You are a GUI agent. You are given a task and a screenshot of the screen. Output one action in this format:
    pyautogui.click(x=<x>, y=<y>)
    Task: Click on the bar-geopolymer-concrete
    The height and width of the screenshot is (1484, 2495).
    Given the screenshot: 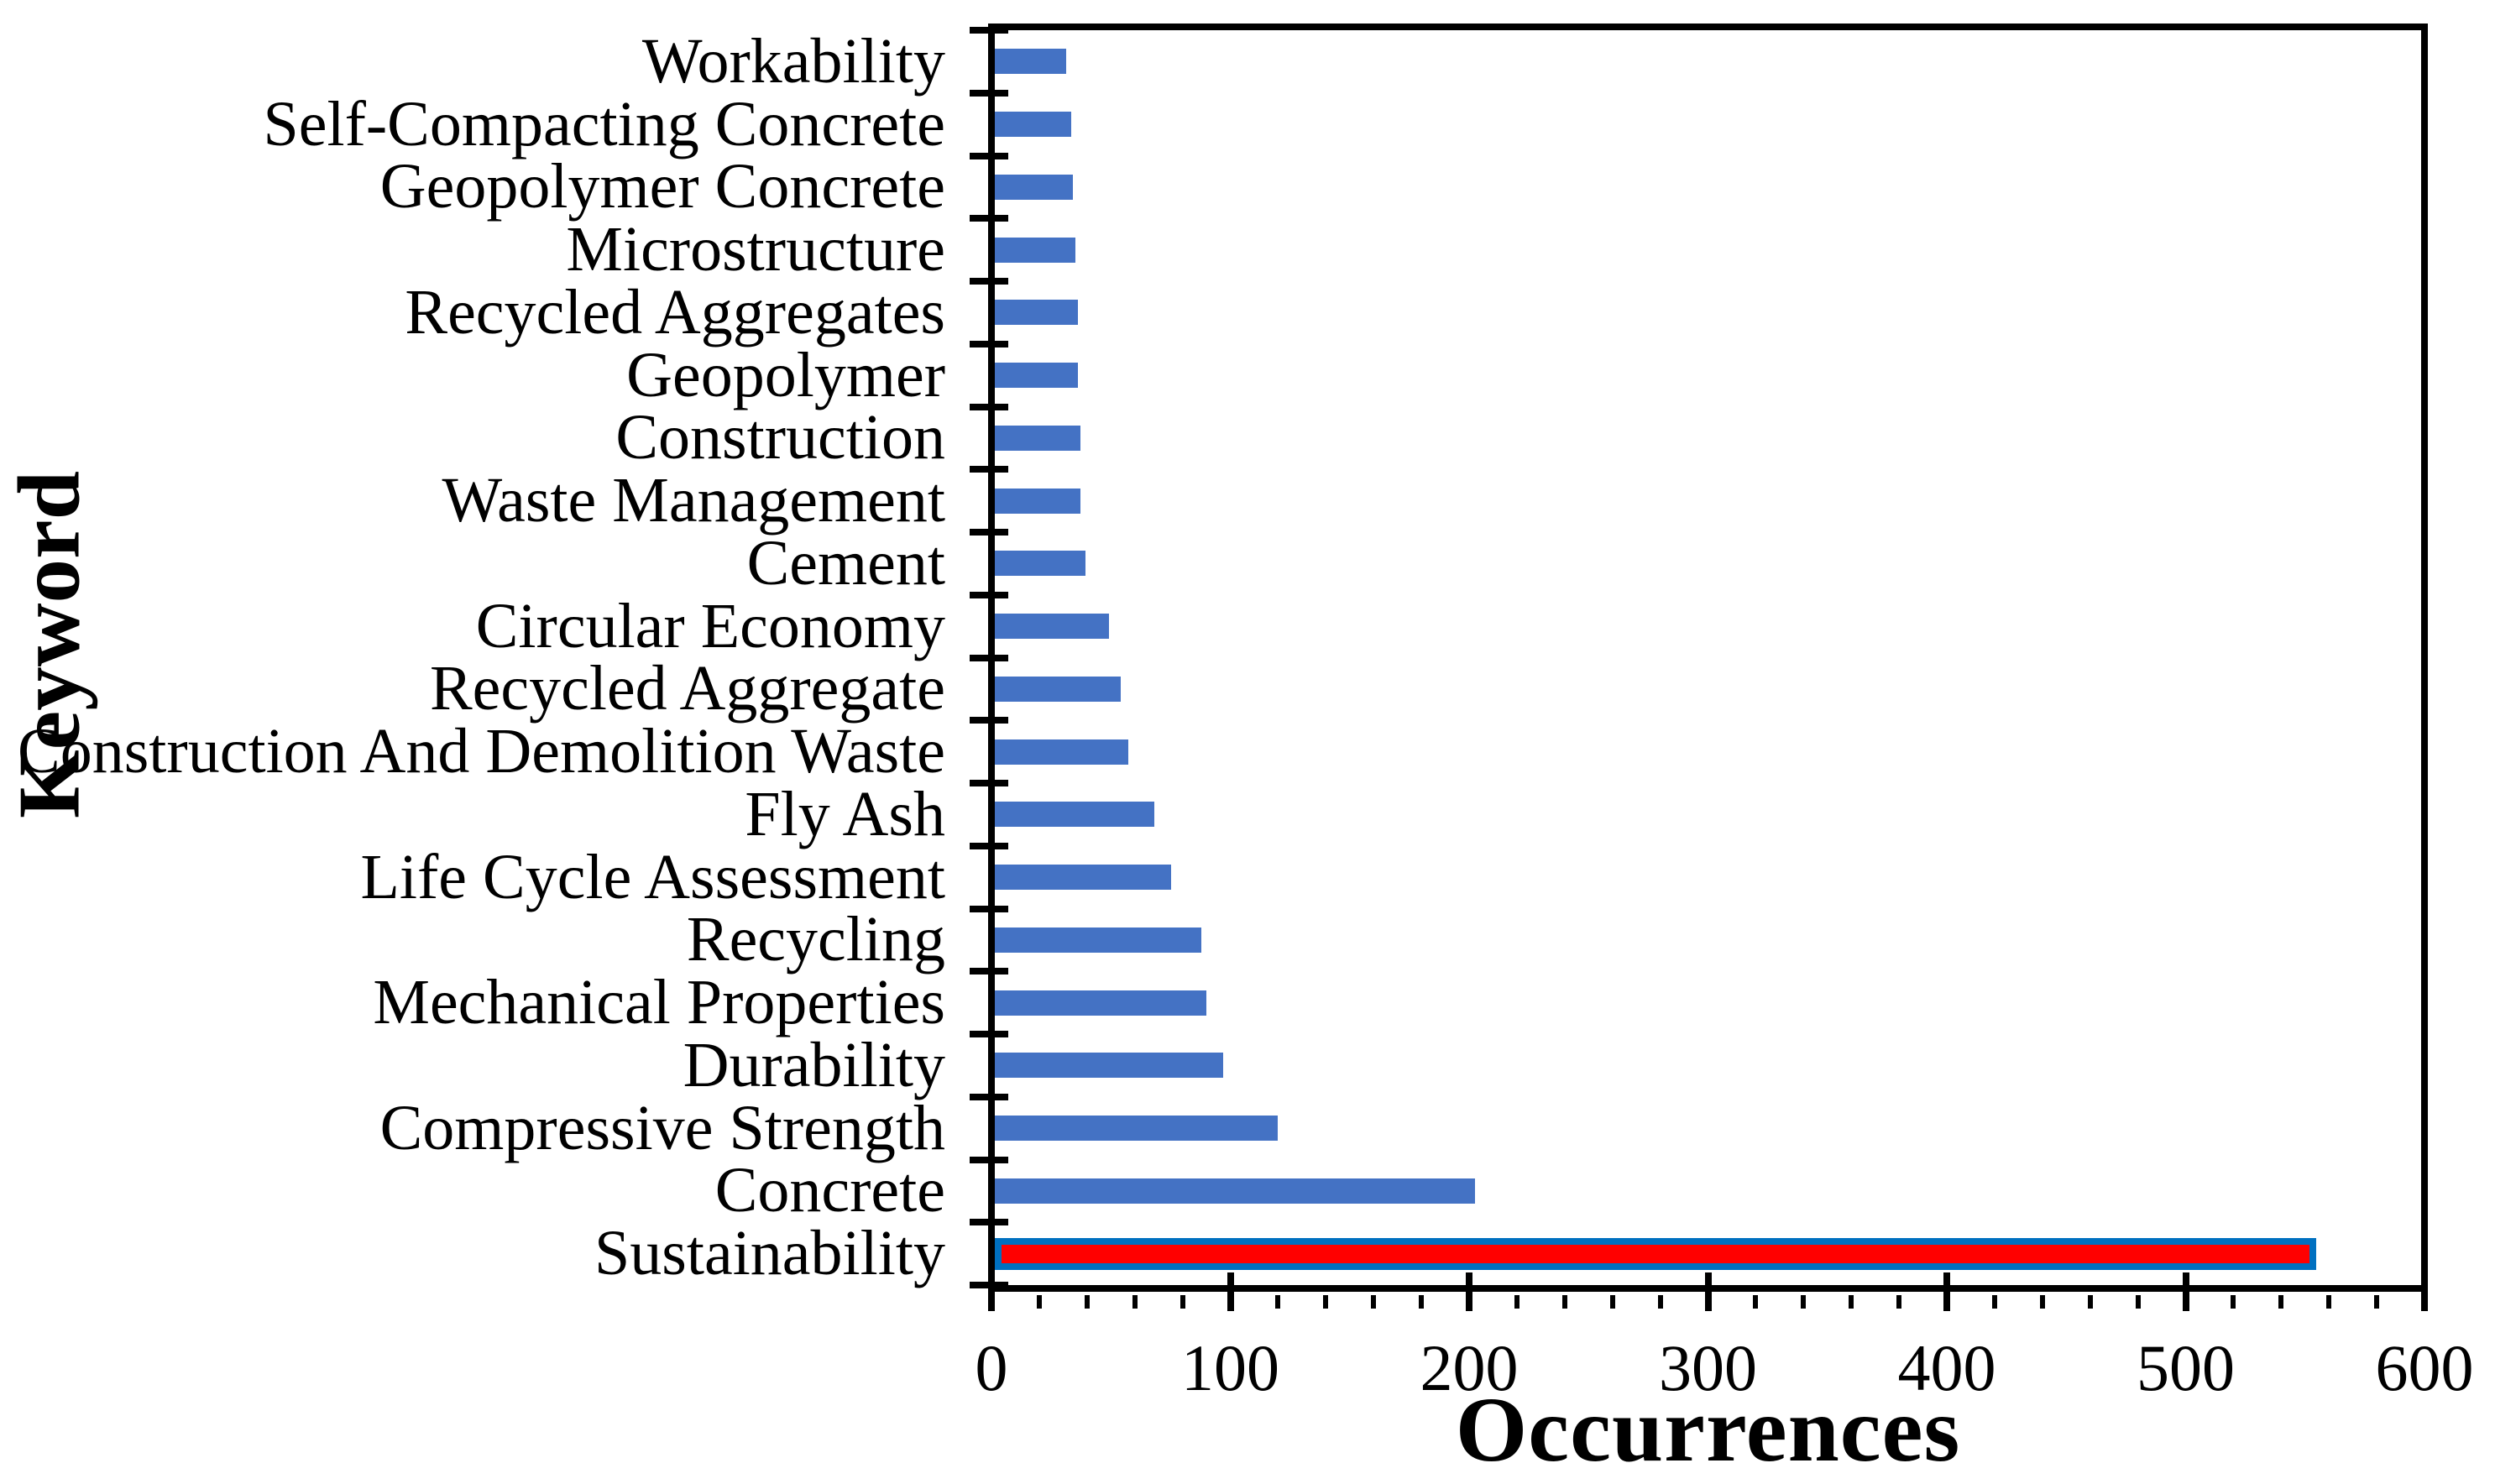 What is the action you would take?
    pyautogui.click(x=1034, y=187)
    